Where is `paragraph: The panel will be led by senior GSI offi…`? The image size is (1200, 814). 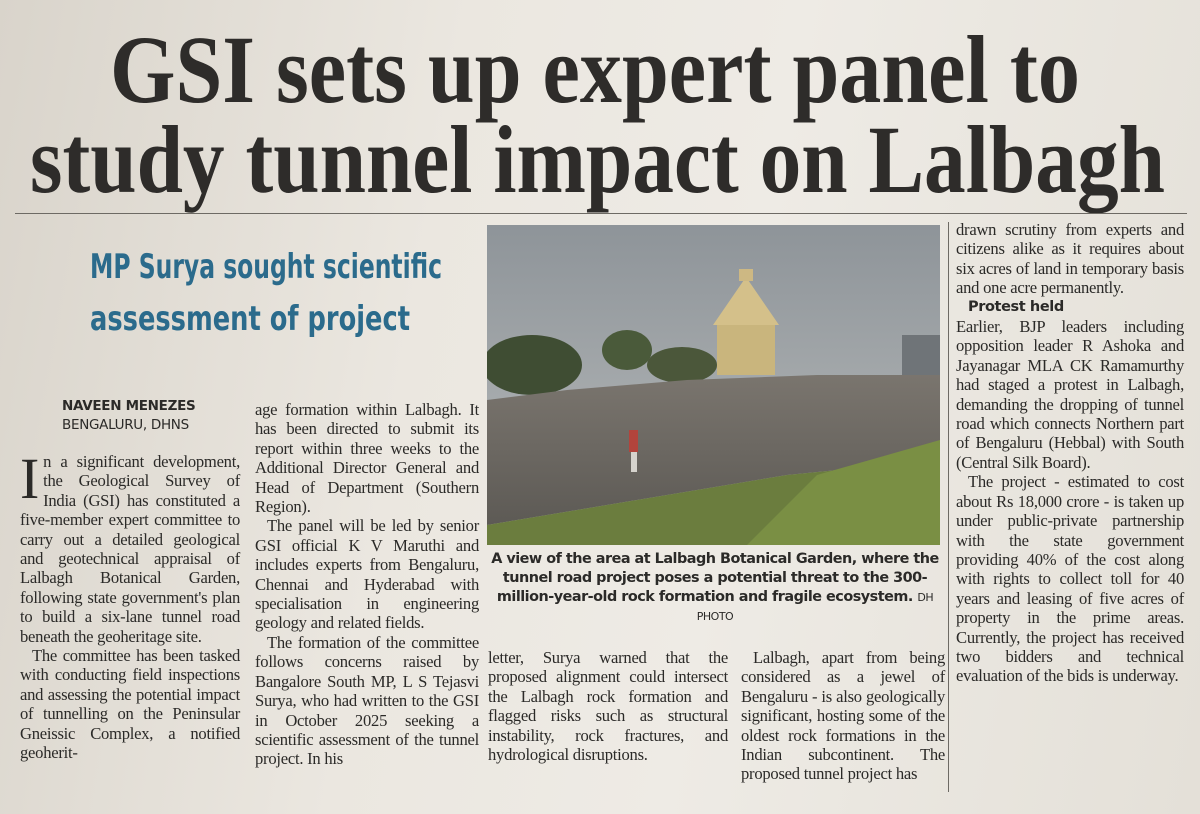
paragraph: The panel will be led by senior GSI offi… is located at coordinates (367, 574).